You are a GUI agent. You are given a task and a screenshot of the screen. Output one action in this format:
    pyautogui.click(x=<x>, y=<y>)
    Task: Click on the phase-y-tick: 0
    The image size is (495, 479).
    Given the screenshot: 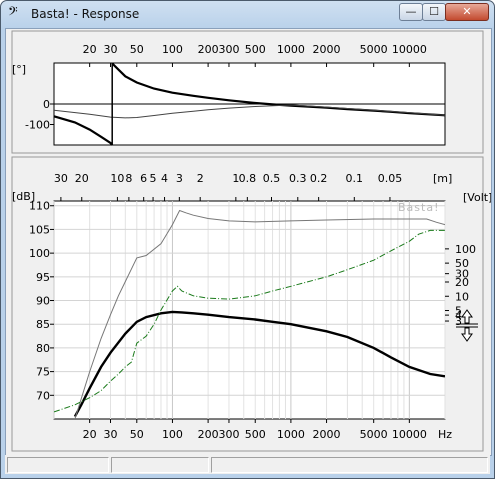 What is the action you would take?
    pyautogui.click(x=46, y=104)
    